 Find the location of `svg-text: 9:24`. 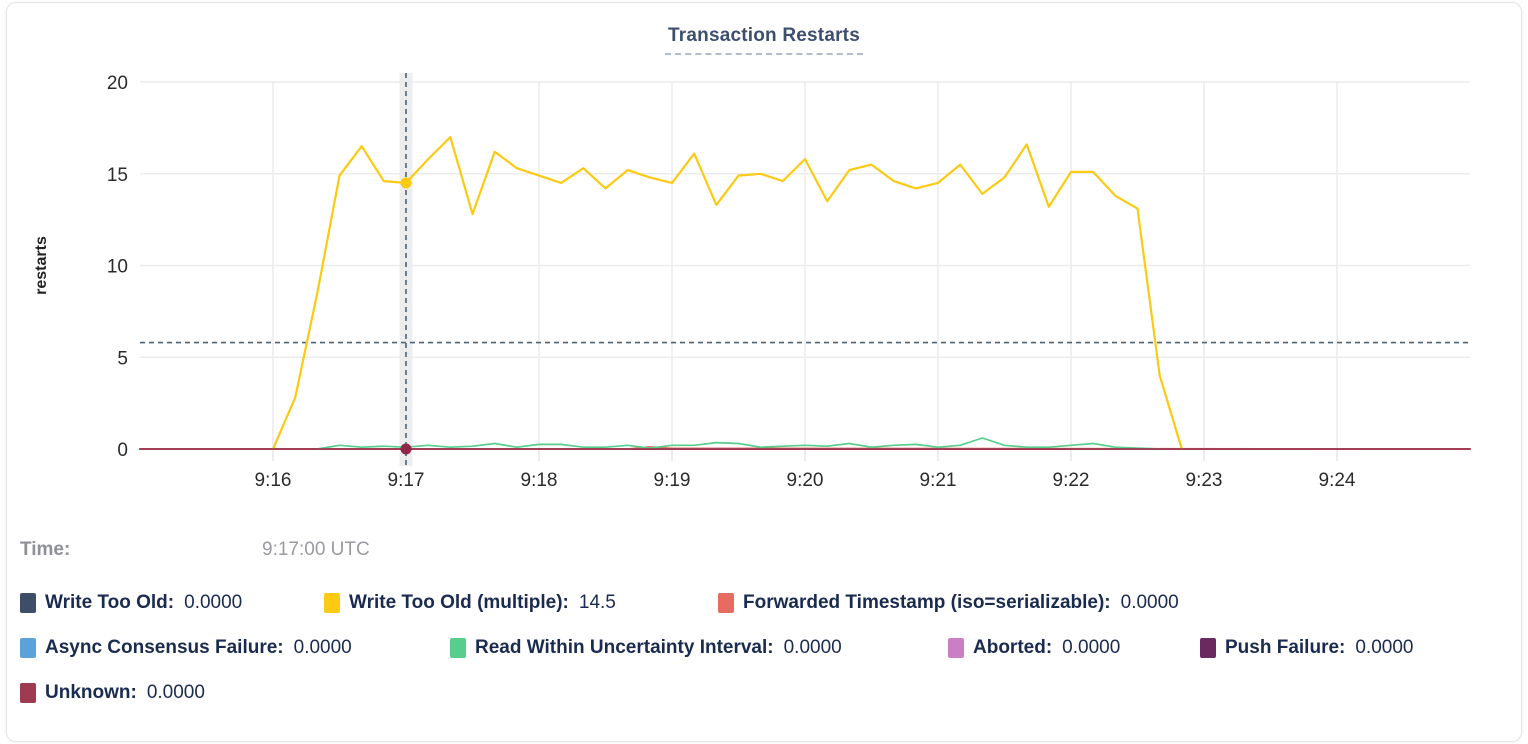

svg-text: 9:24 is located at coordinates (1337, 480).